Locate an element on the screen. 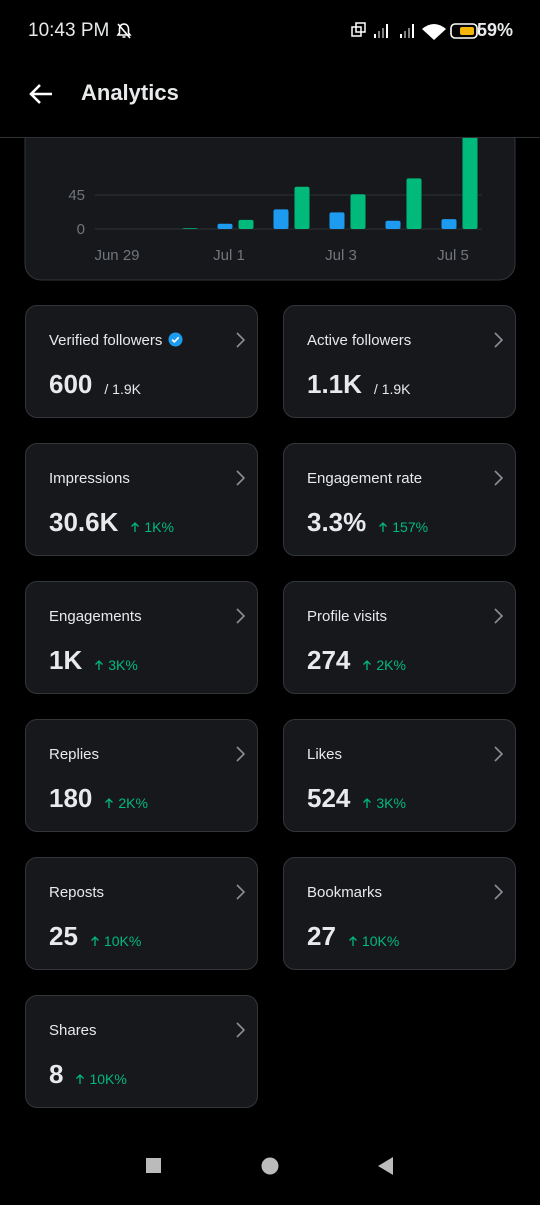  change-value: 1K% is located at coordinates (159, 527).